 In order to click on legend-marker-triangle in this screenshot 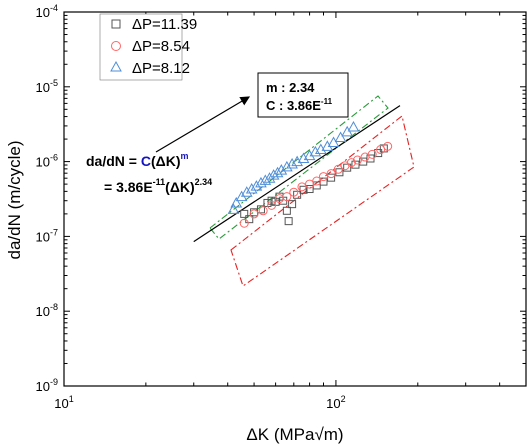, I will do `click(116, 66)`.